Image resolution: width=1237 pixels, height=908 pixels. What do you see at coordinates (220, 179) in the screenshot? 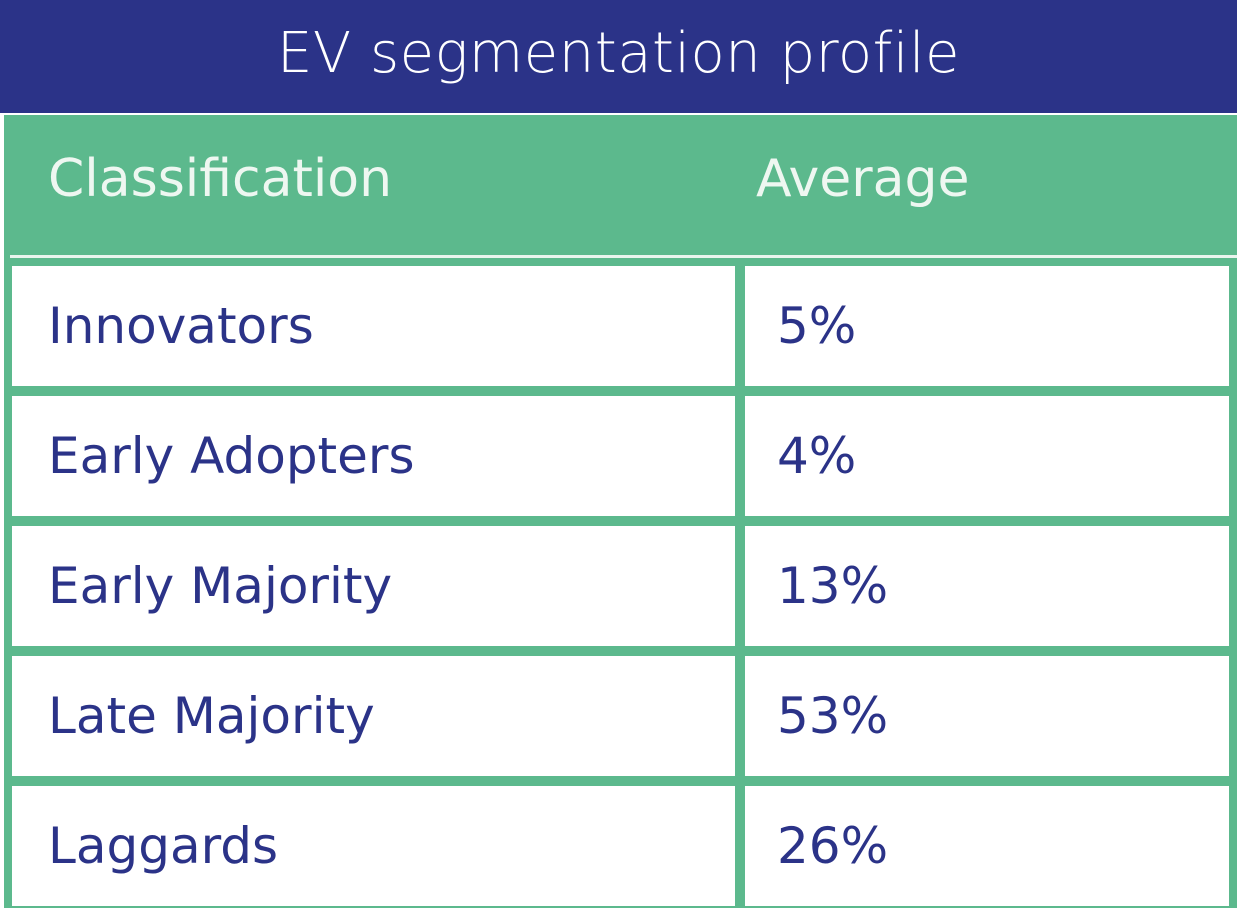
I see `header-classification: Classification` at bounding box center [220, 179].